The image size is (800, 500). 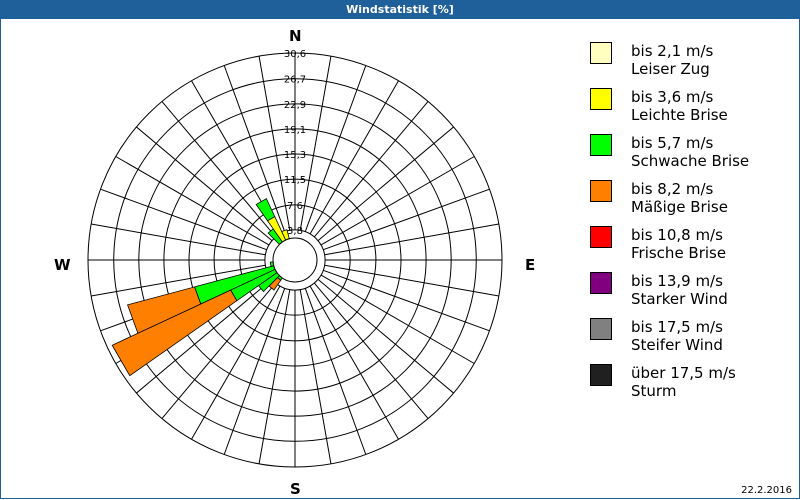 What do you see at coordinates (295, 54) in the screenshot?
I see `ring-label: 30,6` at bounding box center [295, 54].